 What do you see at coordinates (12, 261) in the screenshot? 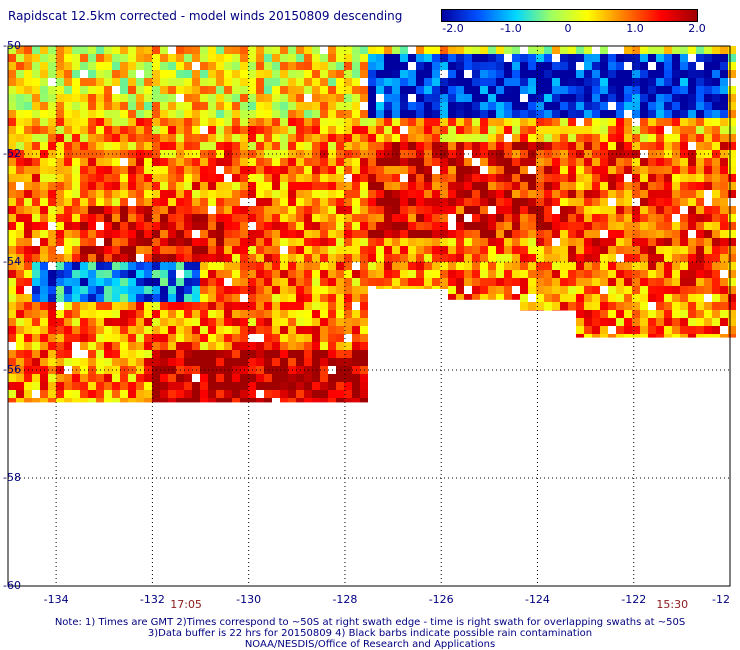
I see `latitude-tick-label: -54` at bounding box center [12, 261].